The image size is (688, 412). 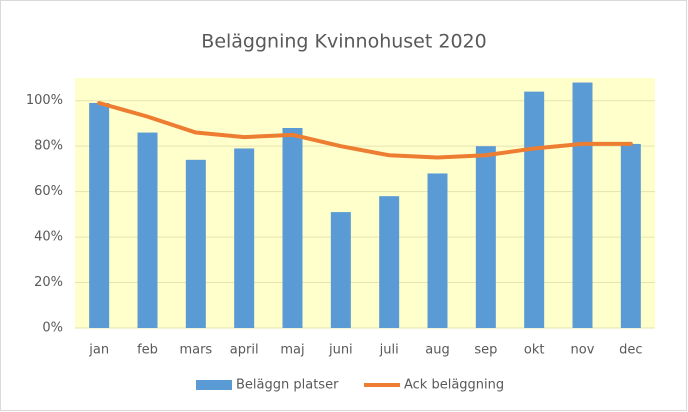 I want to click on x-tick-label: nov, so click(x=583, y=350).